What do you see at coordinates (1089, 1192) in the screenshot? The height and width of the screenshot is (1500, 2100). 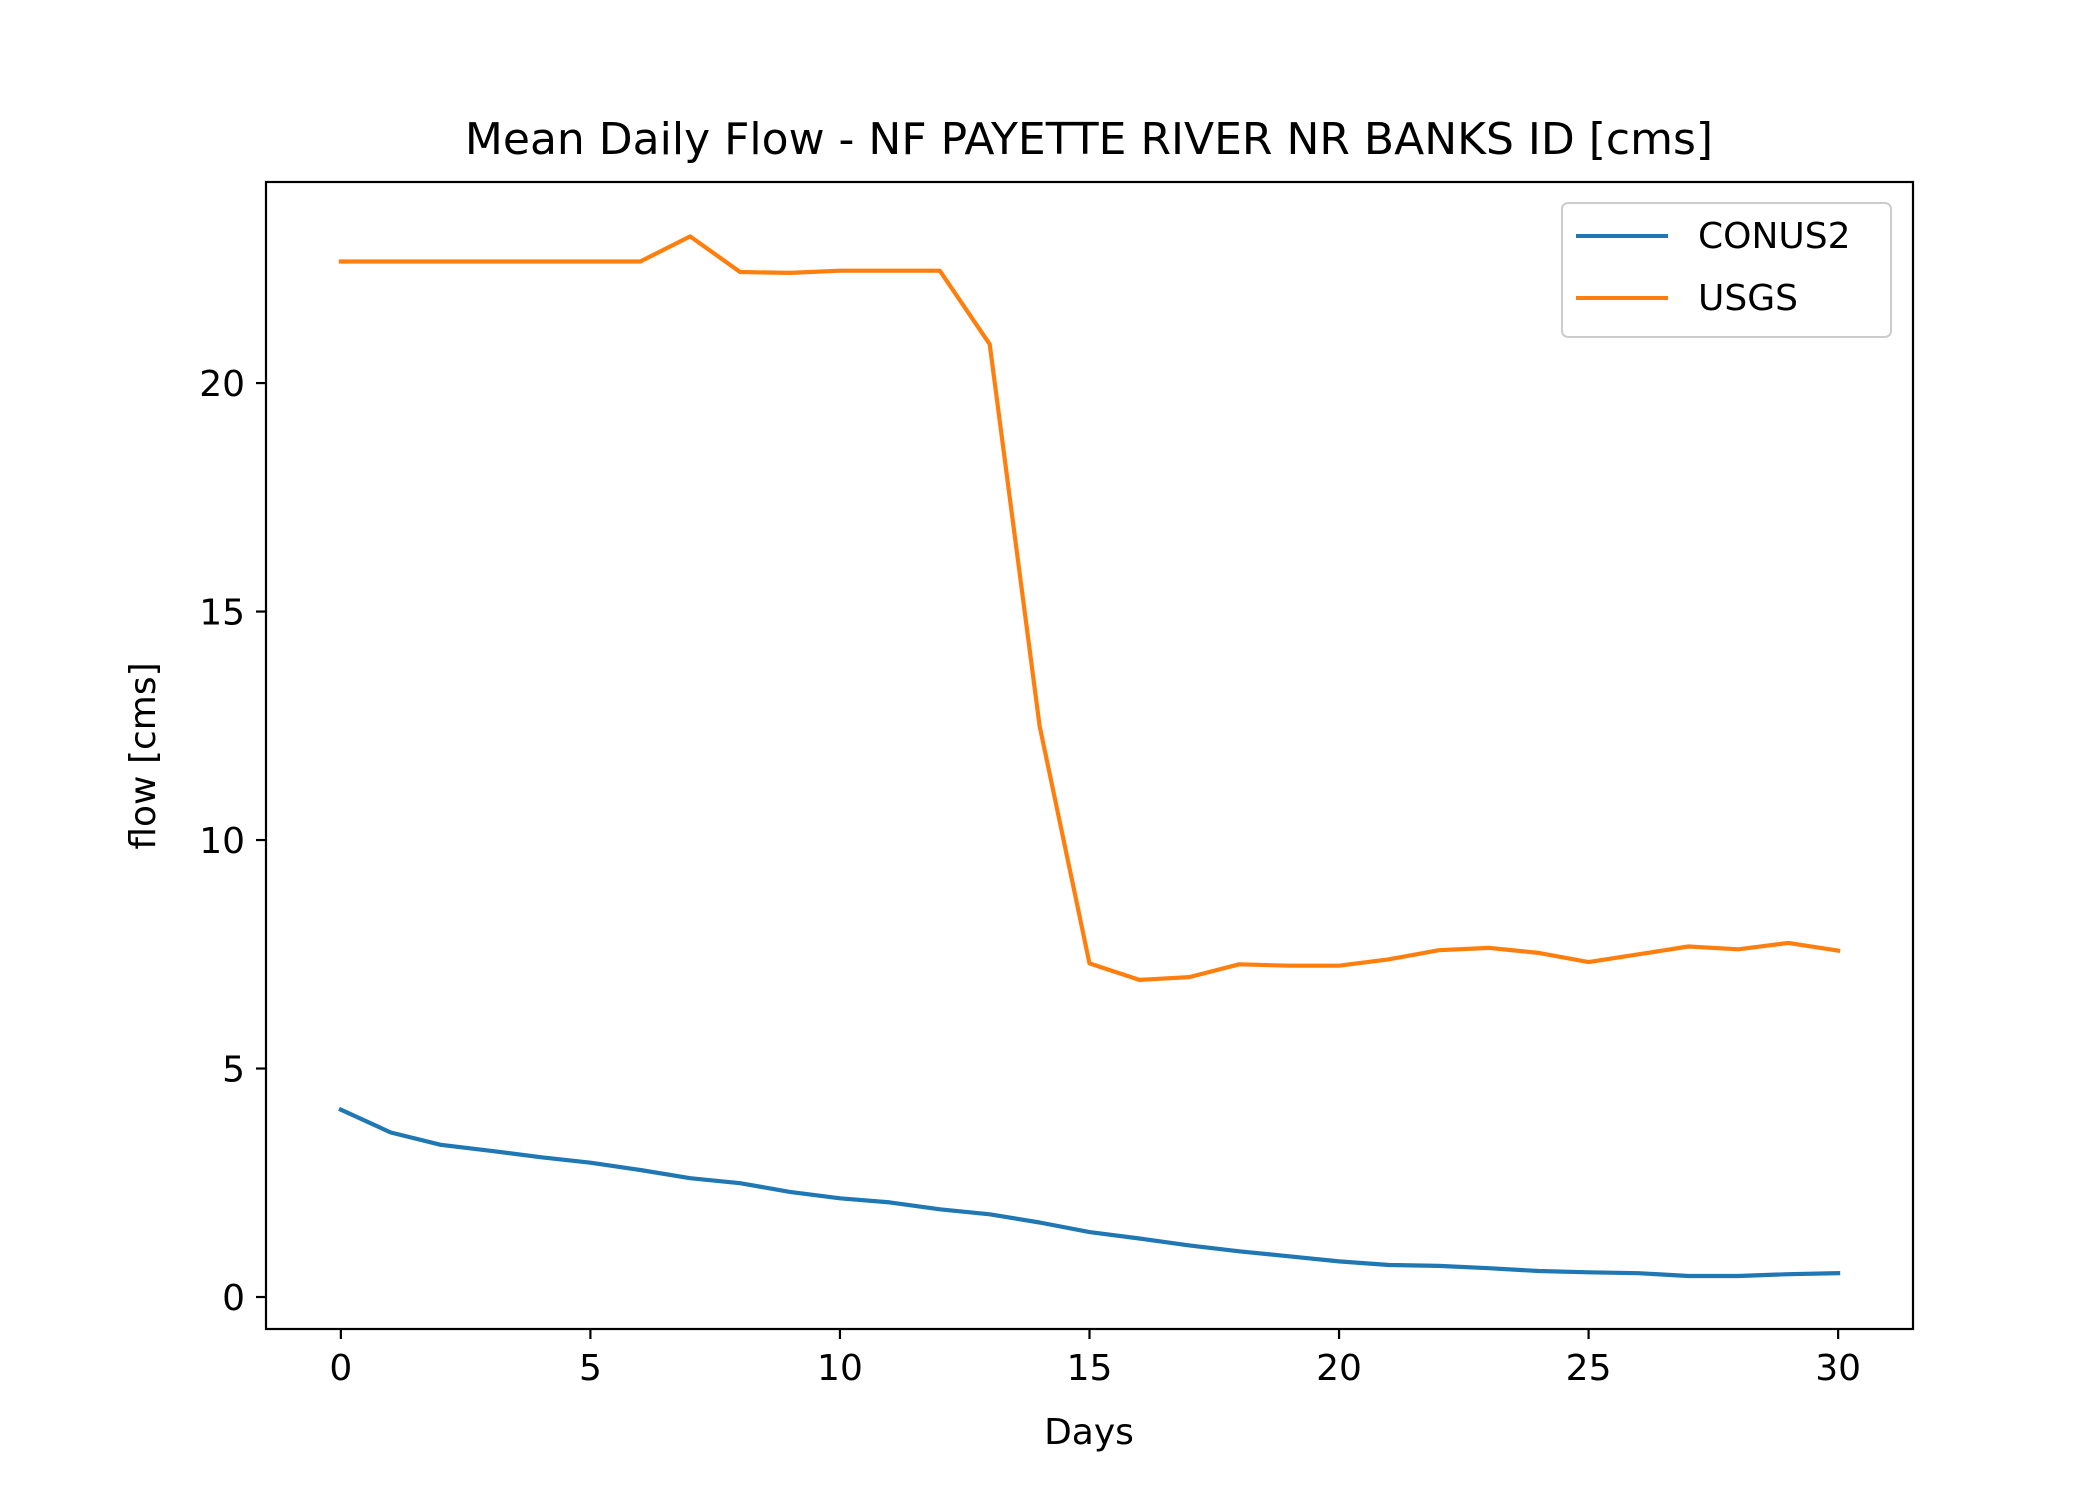 I see `series-line-conus2` at bounding box center [1089, 1192].